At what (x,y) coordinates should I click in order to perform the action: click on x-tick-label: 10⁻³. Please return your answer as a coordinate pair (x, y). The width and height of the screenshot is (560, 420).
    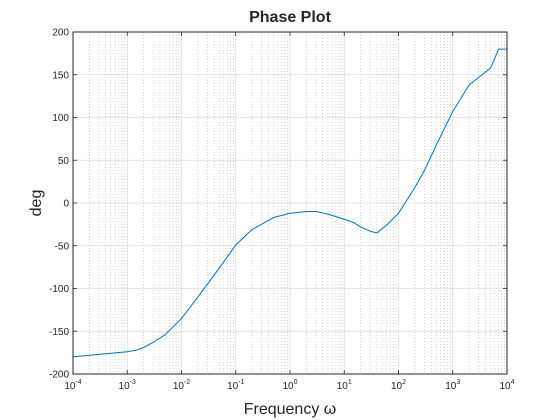
    Looking at the image, I should click on (127, 385).